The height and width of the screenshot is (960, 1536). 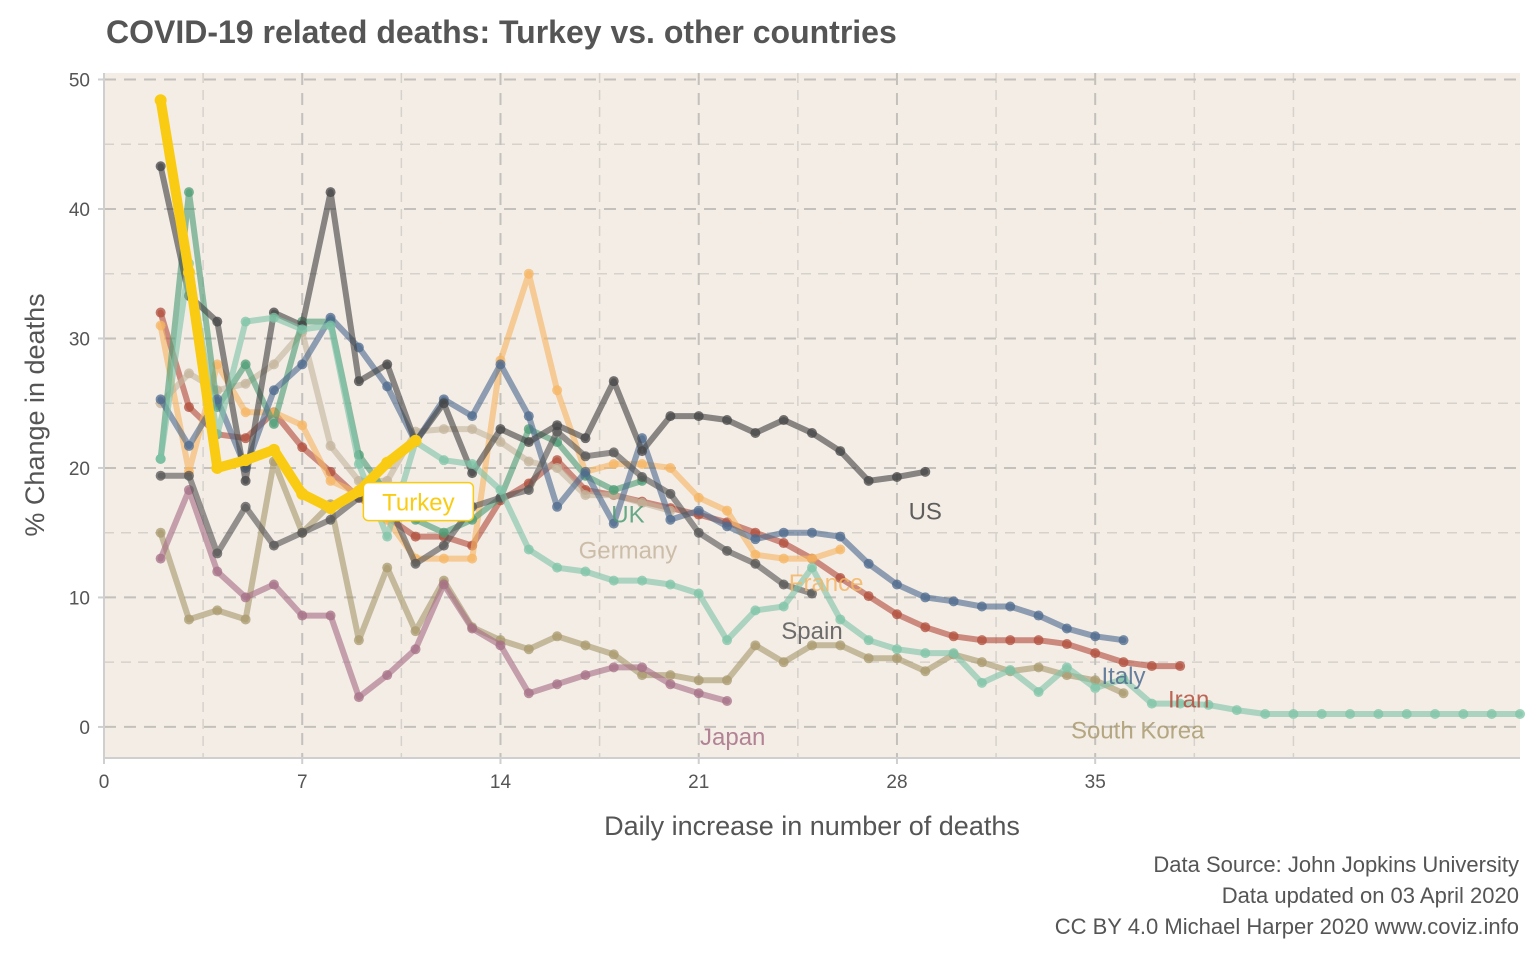 I want to click on turkey-label-box, so click(x=418, y=501).